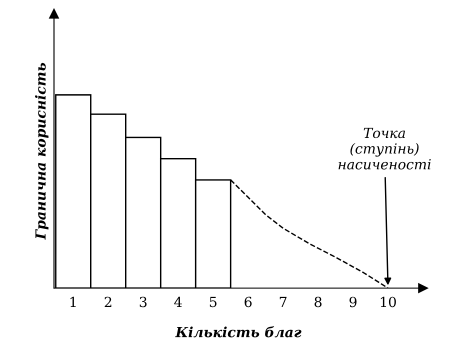 This screenshot has height=343, width=450. I want to click on x-tick-label: 7, so click(283, 302).